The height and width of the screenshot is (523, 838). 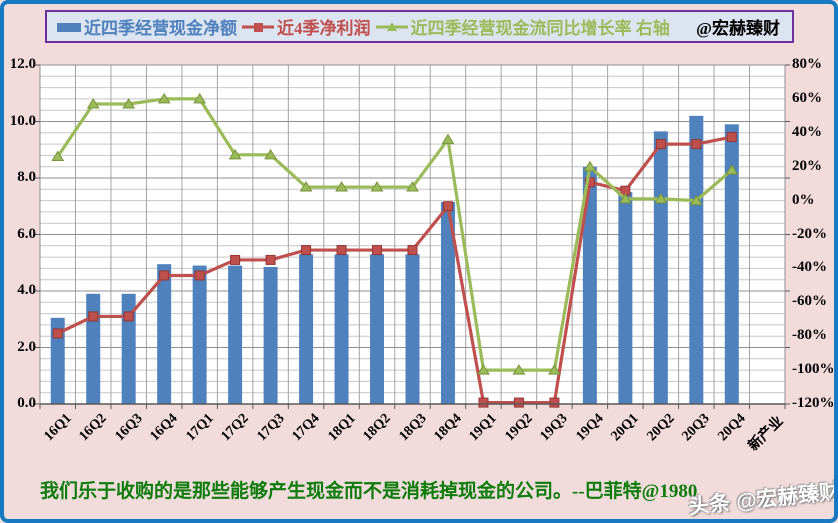 I want to click on triangle-marker-16Q3, so click(x=129, y=103).